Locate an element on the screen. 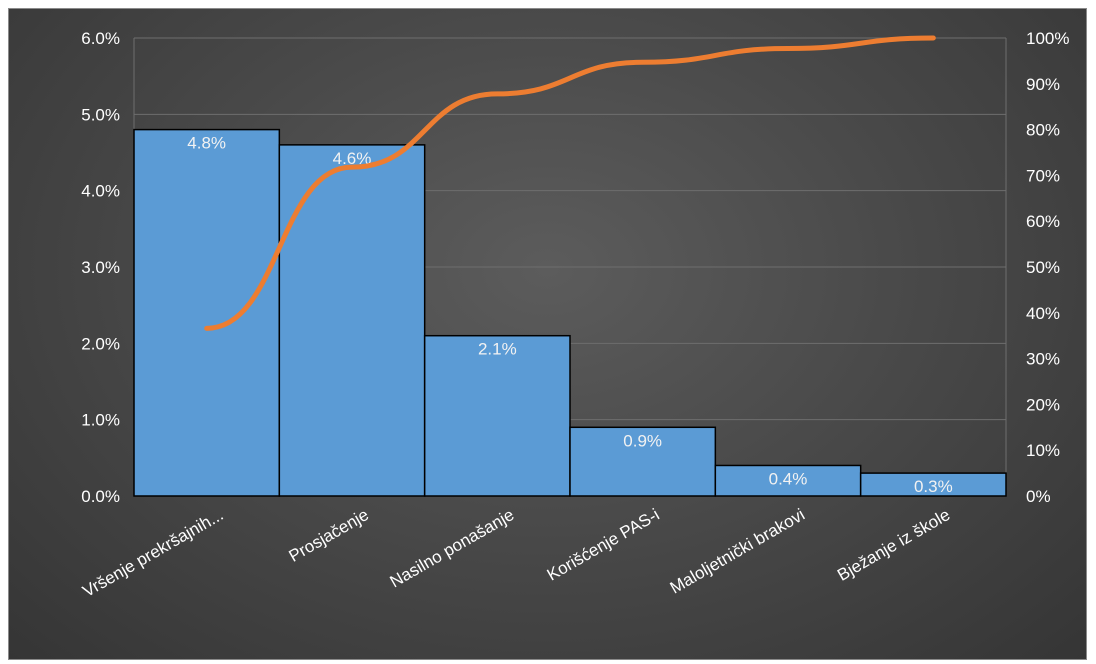 Image resolution: width=1096 pixels, height=664 pixels. bar-data-label: 2.1% is located at coordinates (497, 349).